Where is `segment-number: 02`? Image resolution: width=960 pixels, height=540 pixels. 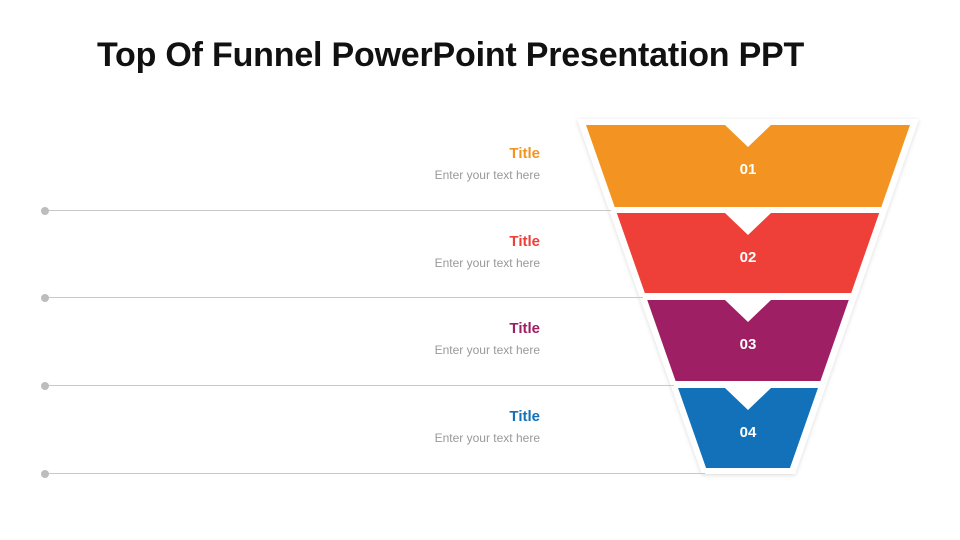 segment-number: 02 is located at coordinates (748, 257).